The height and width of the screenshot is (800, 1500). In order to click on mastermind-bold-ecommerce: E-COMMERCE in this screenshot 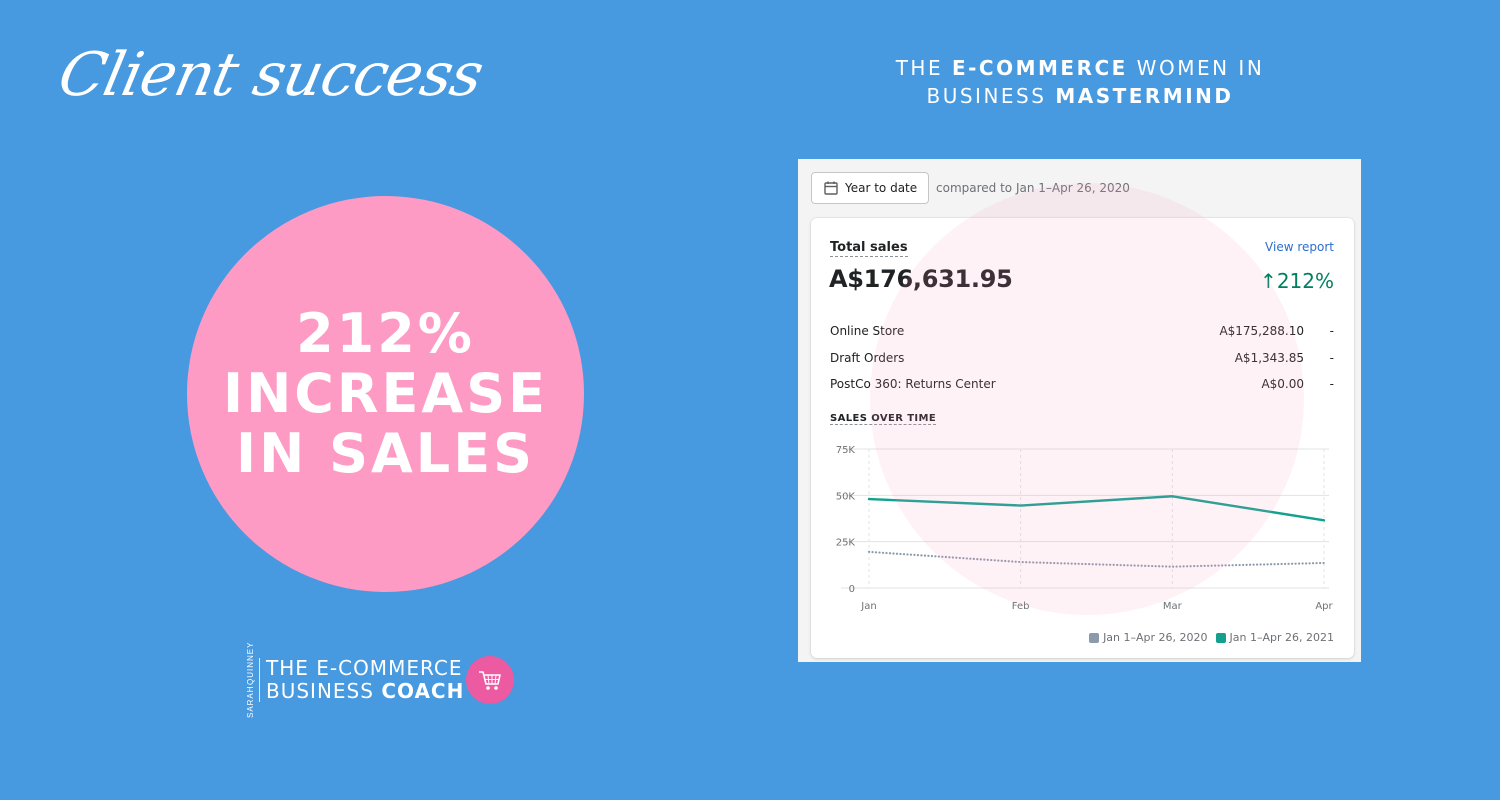, I will do `click(1039, 68)`.